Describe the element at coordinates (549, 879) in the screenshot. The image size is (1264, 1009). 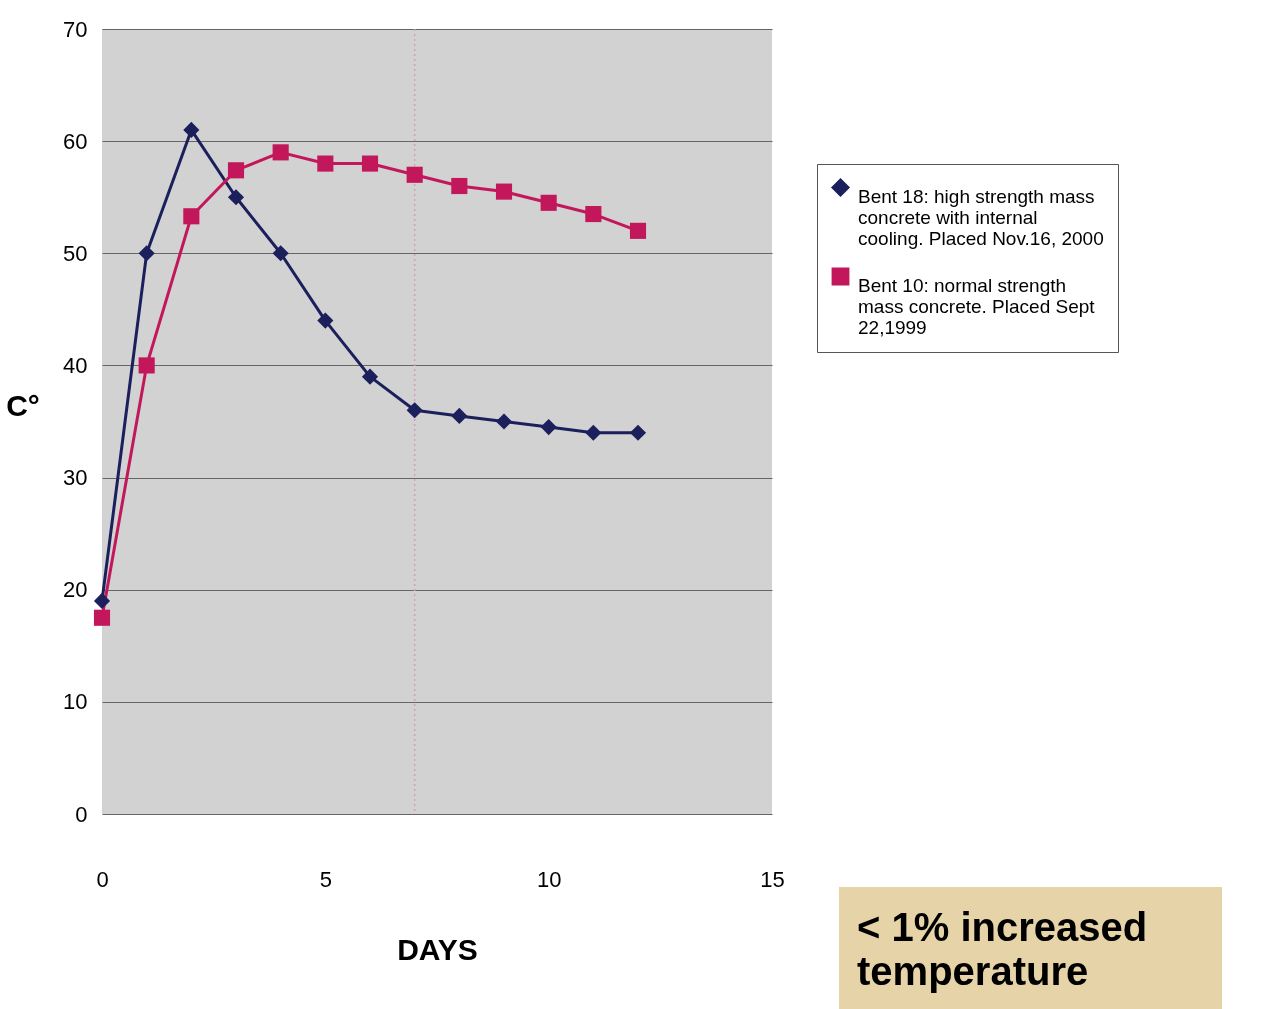
I see `x-tick-label: 10` at that location.